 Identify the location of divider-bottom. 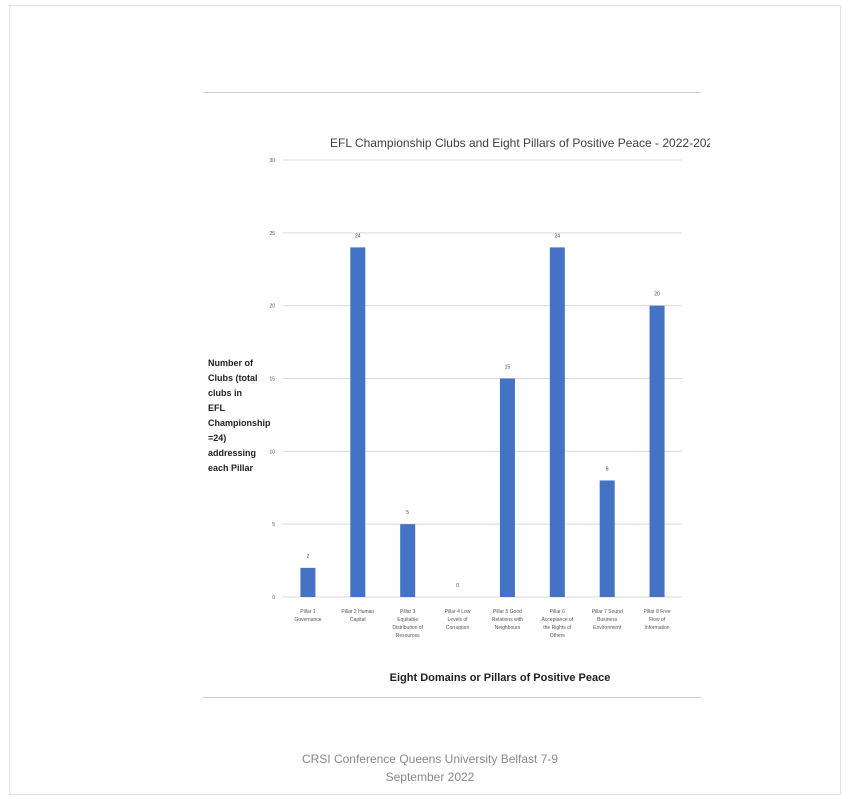
(452, 697).